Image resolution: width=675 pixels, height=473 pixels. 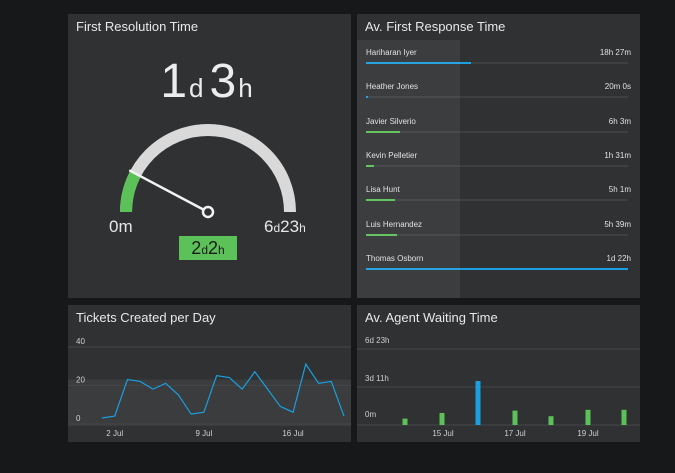 I want to click on tickets-chart: 40 20 0 2 Jul 9 Jul 16 Jul, so click(x=209, y=387).